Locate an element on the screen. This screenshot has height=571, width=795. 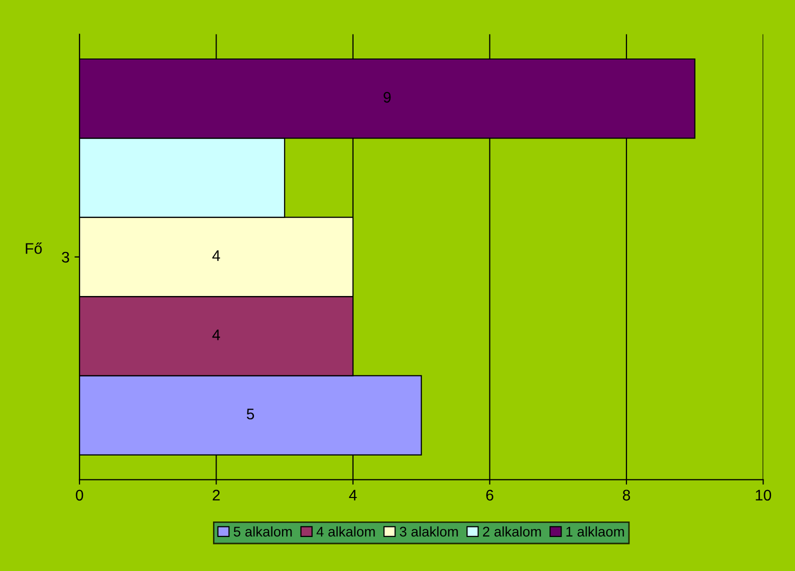
legend-label: 4 alkalom is located at coordinates (345, 531).